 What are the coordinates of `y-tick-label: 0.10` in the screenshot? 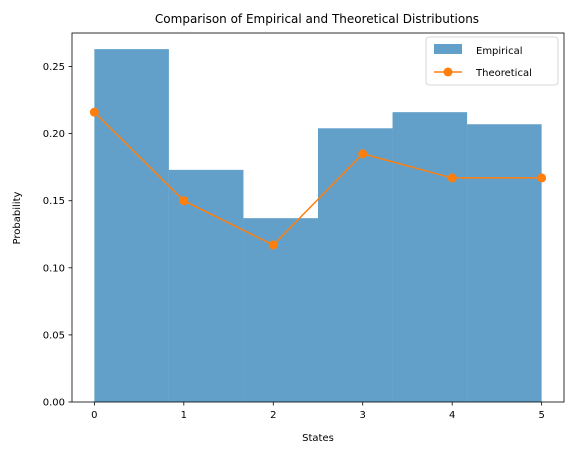 It's located at (54, 268).